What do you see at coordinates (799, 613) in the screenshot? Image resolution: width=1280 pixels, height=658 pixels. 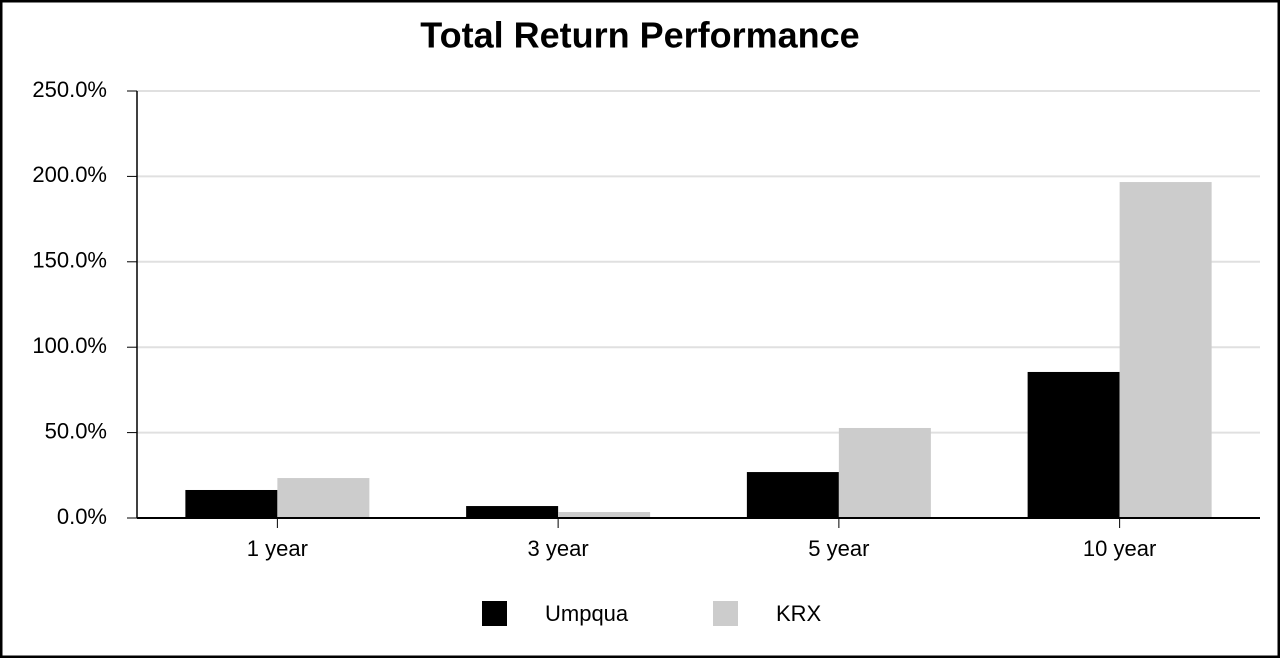 I see `legend-label: KRX` at bounding box center [799, 613].